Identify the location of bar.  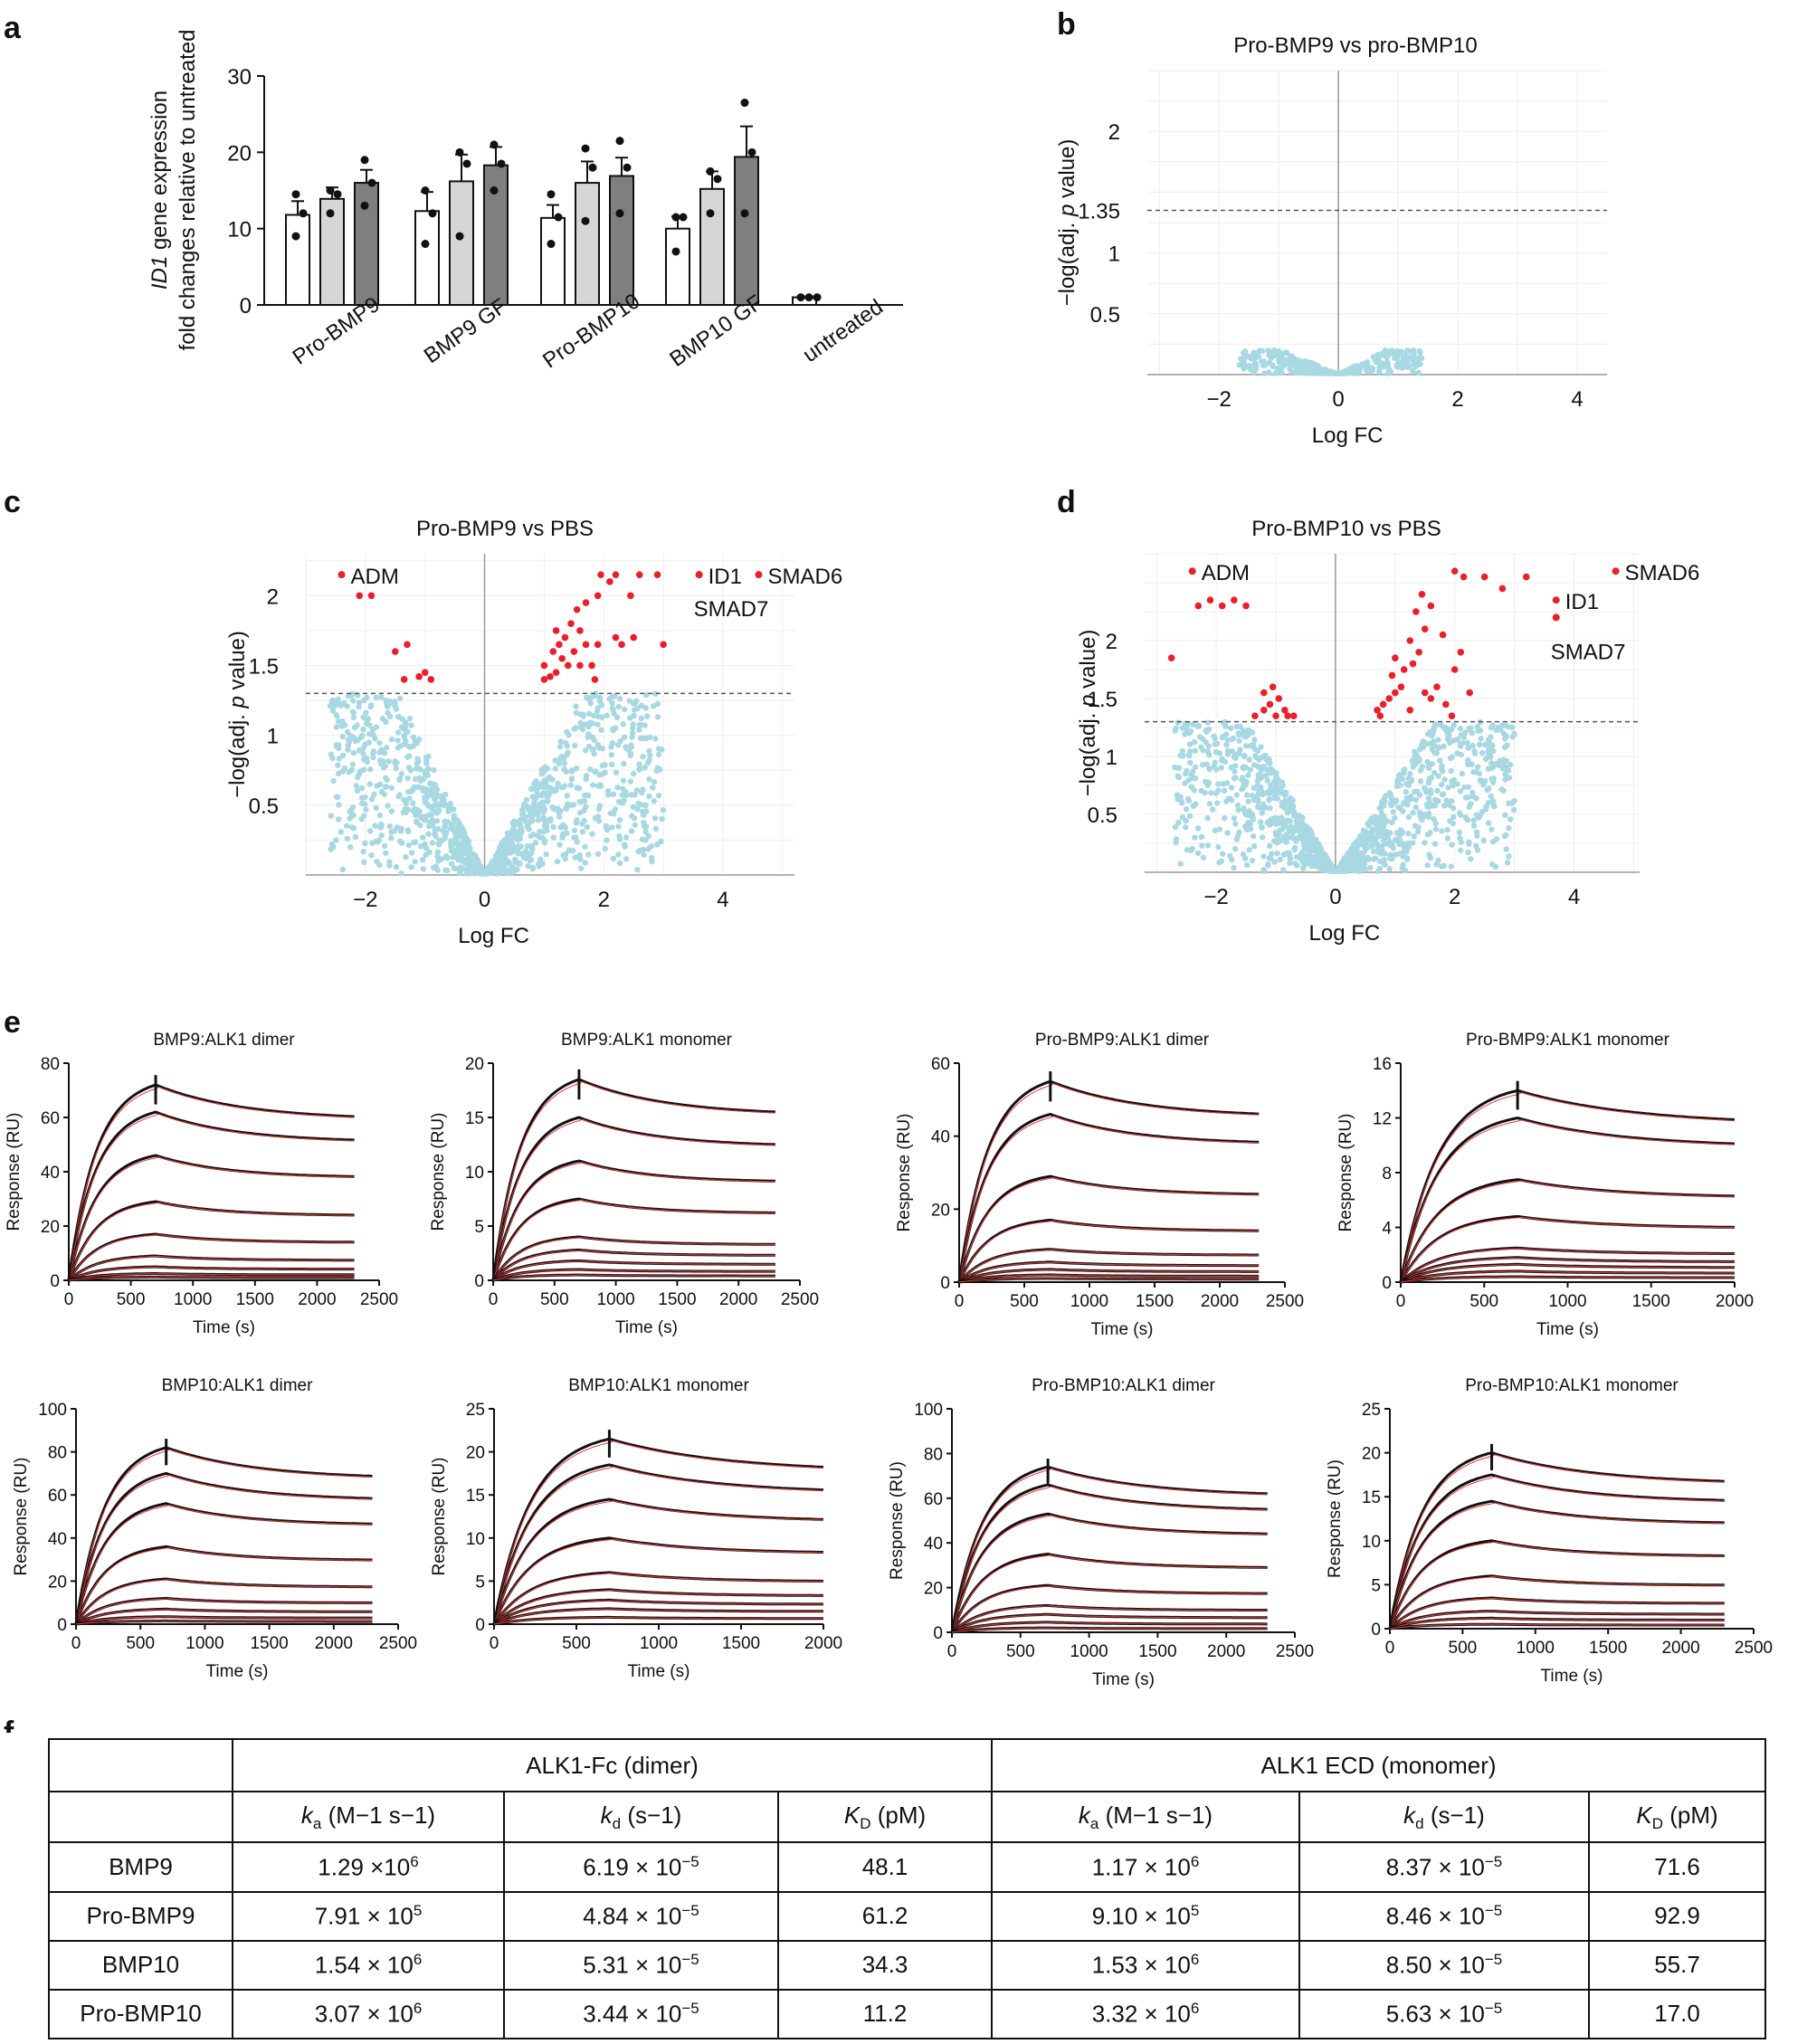
(553, 261).